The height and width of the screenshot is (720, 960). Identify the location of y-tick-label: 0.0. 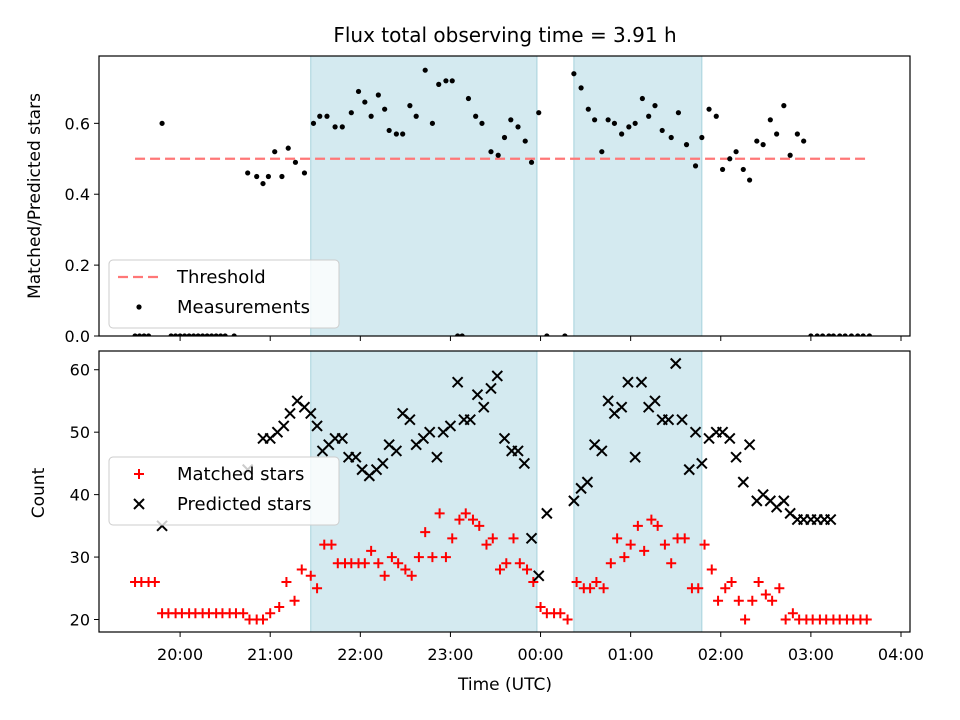
(77, 336).